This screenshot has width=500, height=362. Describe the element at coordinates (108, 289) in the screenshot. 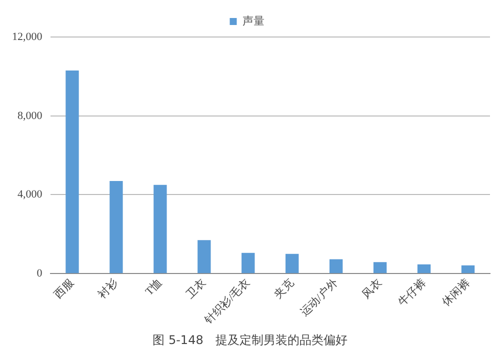

I see `x-tick-label: 衬衫` at that location.